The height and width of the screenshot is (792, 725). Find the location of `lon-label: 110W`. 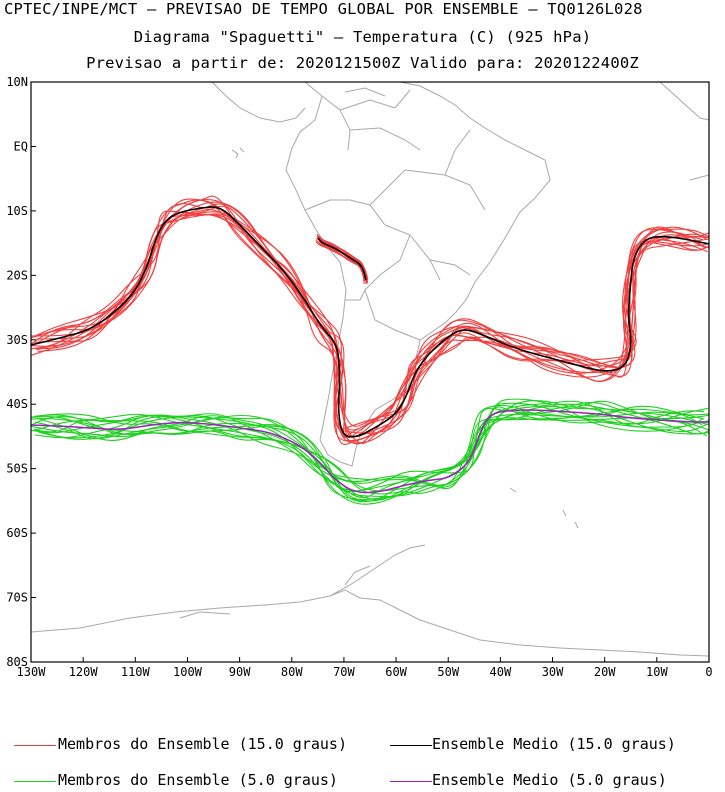

lon-label: 110W is located at coordinates (136, 672).